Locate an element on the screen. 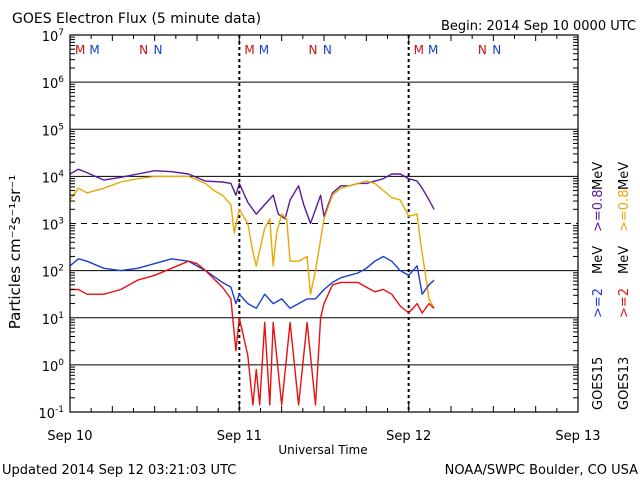 This screenshot has width=640, height=480. legend-goes15: GOES15 is located at coordinates (598, 383).